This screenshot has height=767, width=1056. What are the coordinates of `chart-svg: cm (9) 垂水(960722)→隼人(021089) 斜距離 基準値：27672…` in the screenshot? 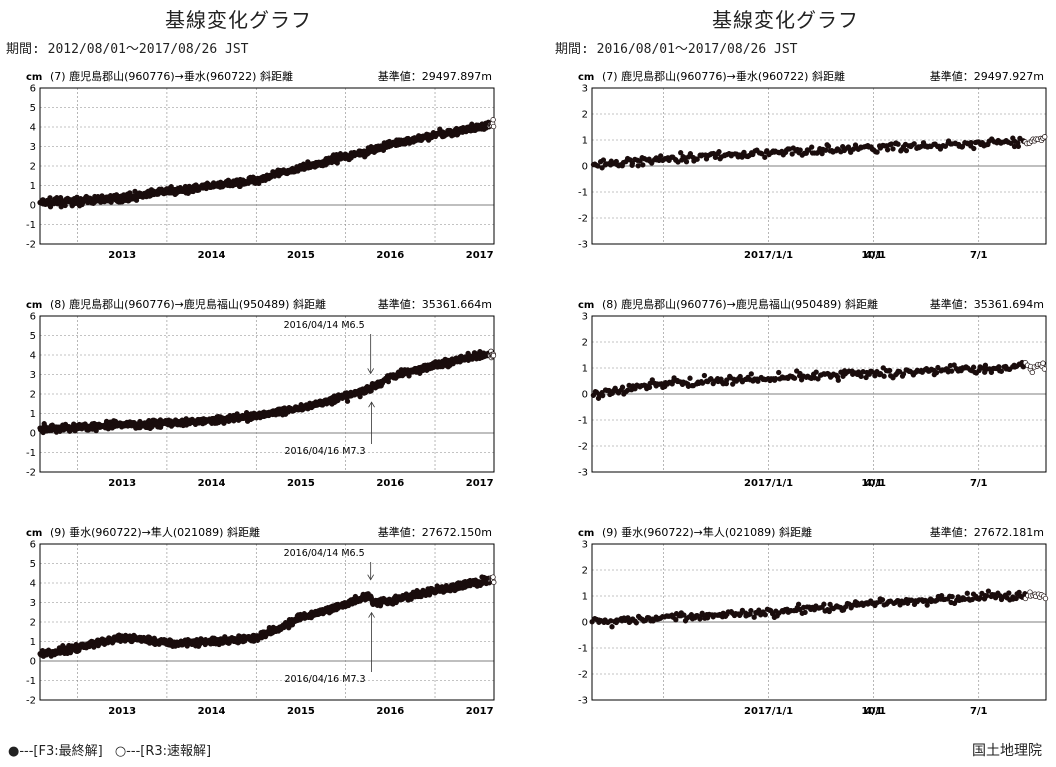 It's located at (261, 621).